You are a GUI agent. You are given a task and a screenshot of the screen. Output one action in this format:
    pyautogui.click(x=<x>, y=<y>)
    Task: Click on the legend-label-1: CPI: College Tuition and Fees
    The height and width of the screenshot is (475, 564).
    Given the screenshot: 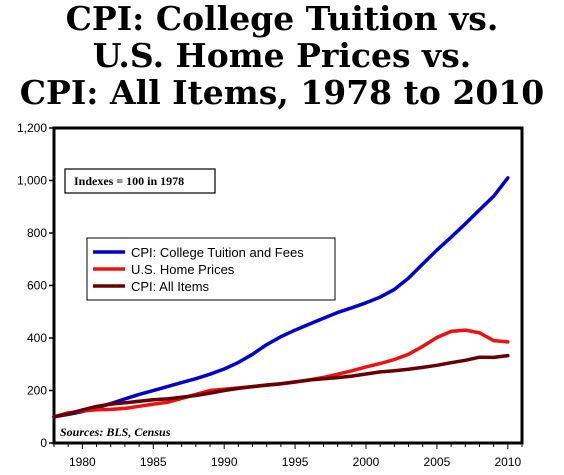 What is the action you would take?
    pyautogui.click(x=217, y=252)
    